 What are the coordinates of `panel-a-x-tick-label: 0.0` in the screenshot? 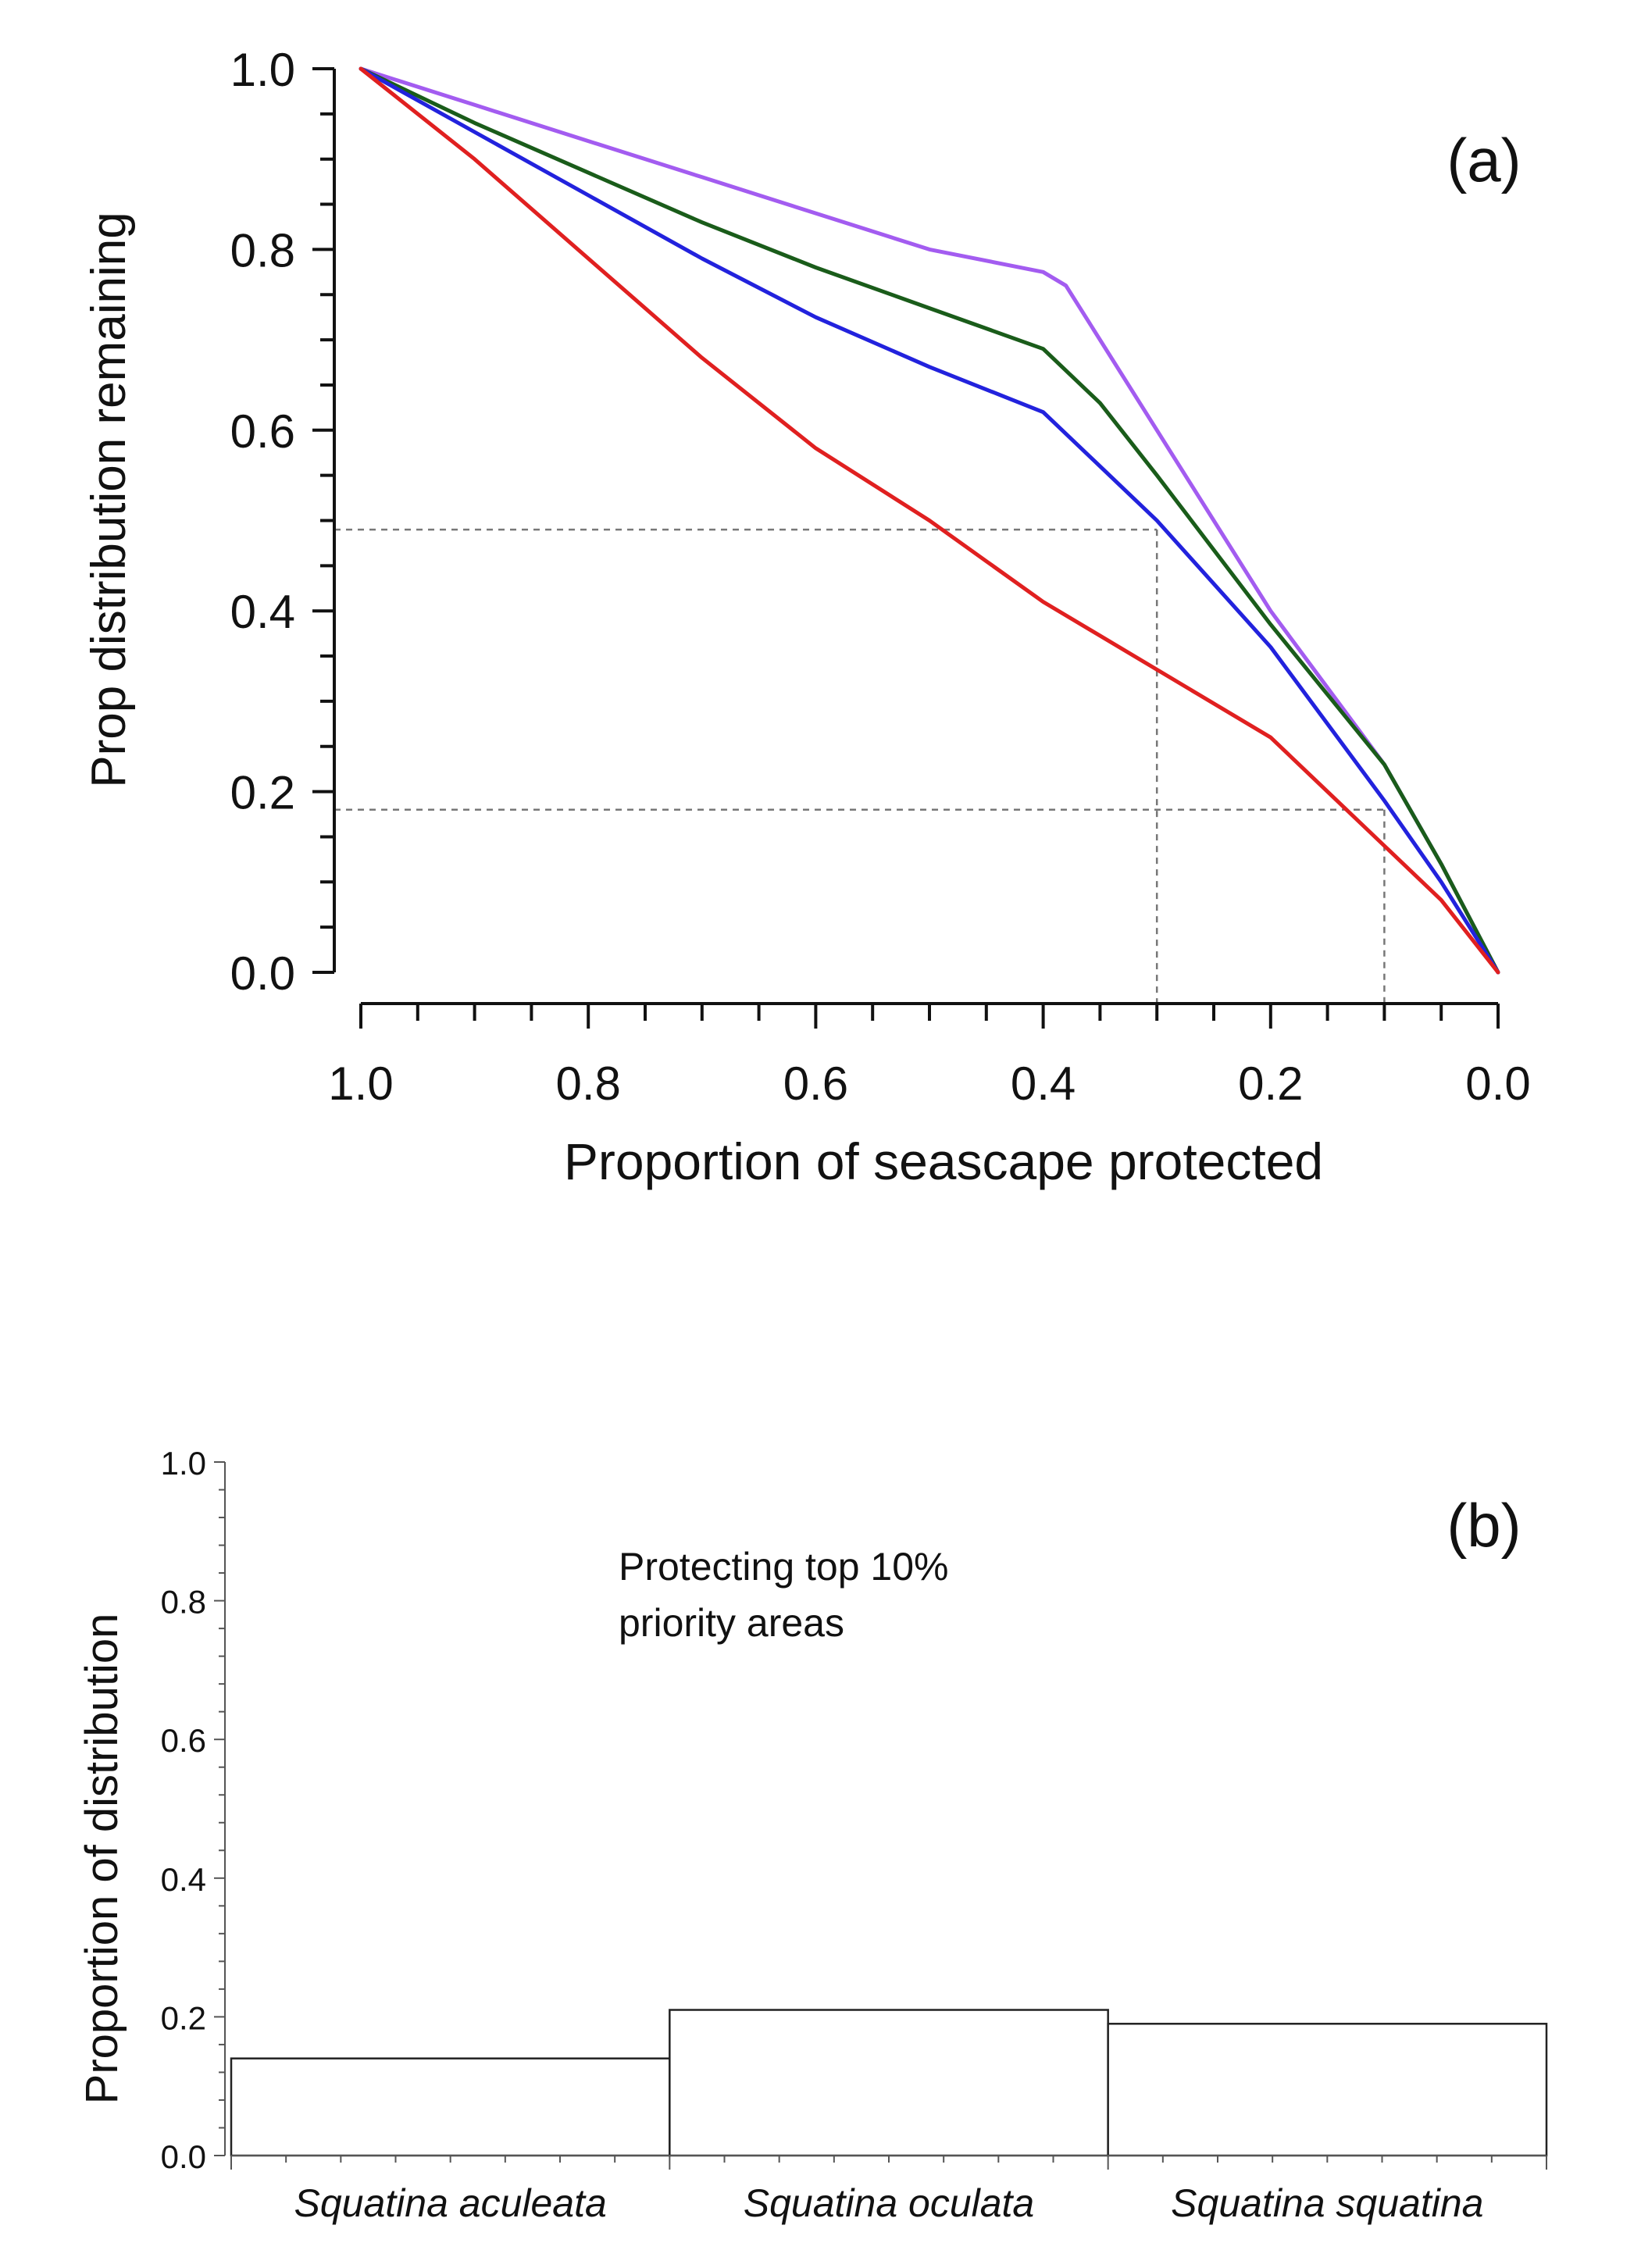 It's located at (1497, 1083).